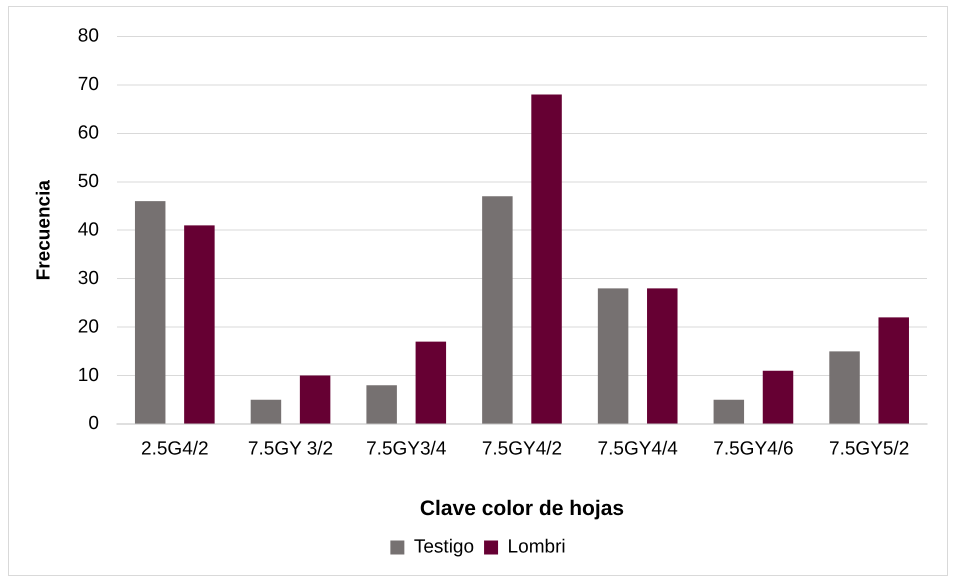 Image resolution: width=956 pixels, height=580 pixels. What do you see at coordinates (753, 449) in the screenshot?
I see `x-tick-label: 7.5GY4/6` at bounding box center [753, 449].